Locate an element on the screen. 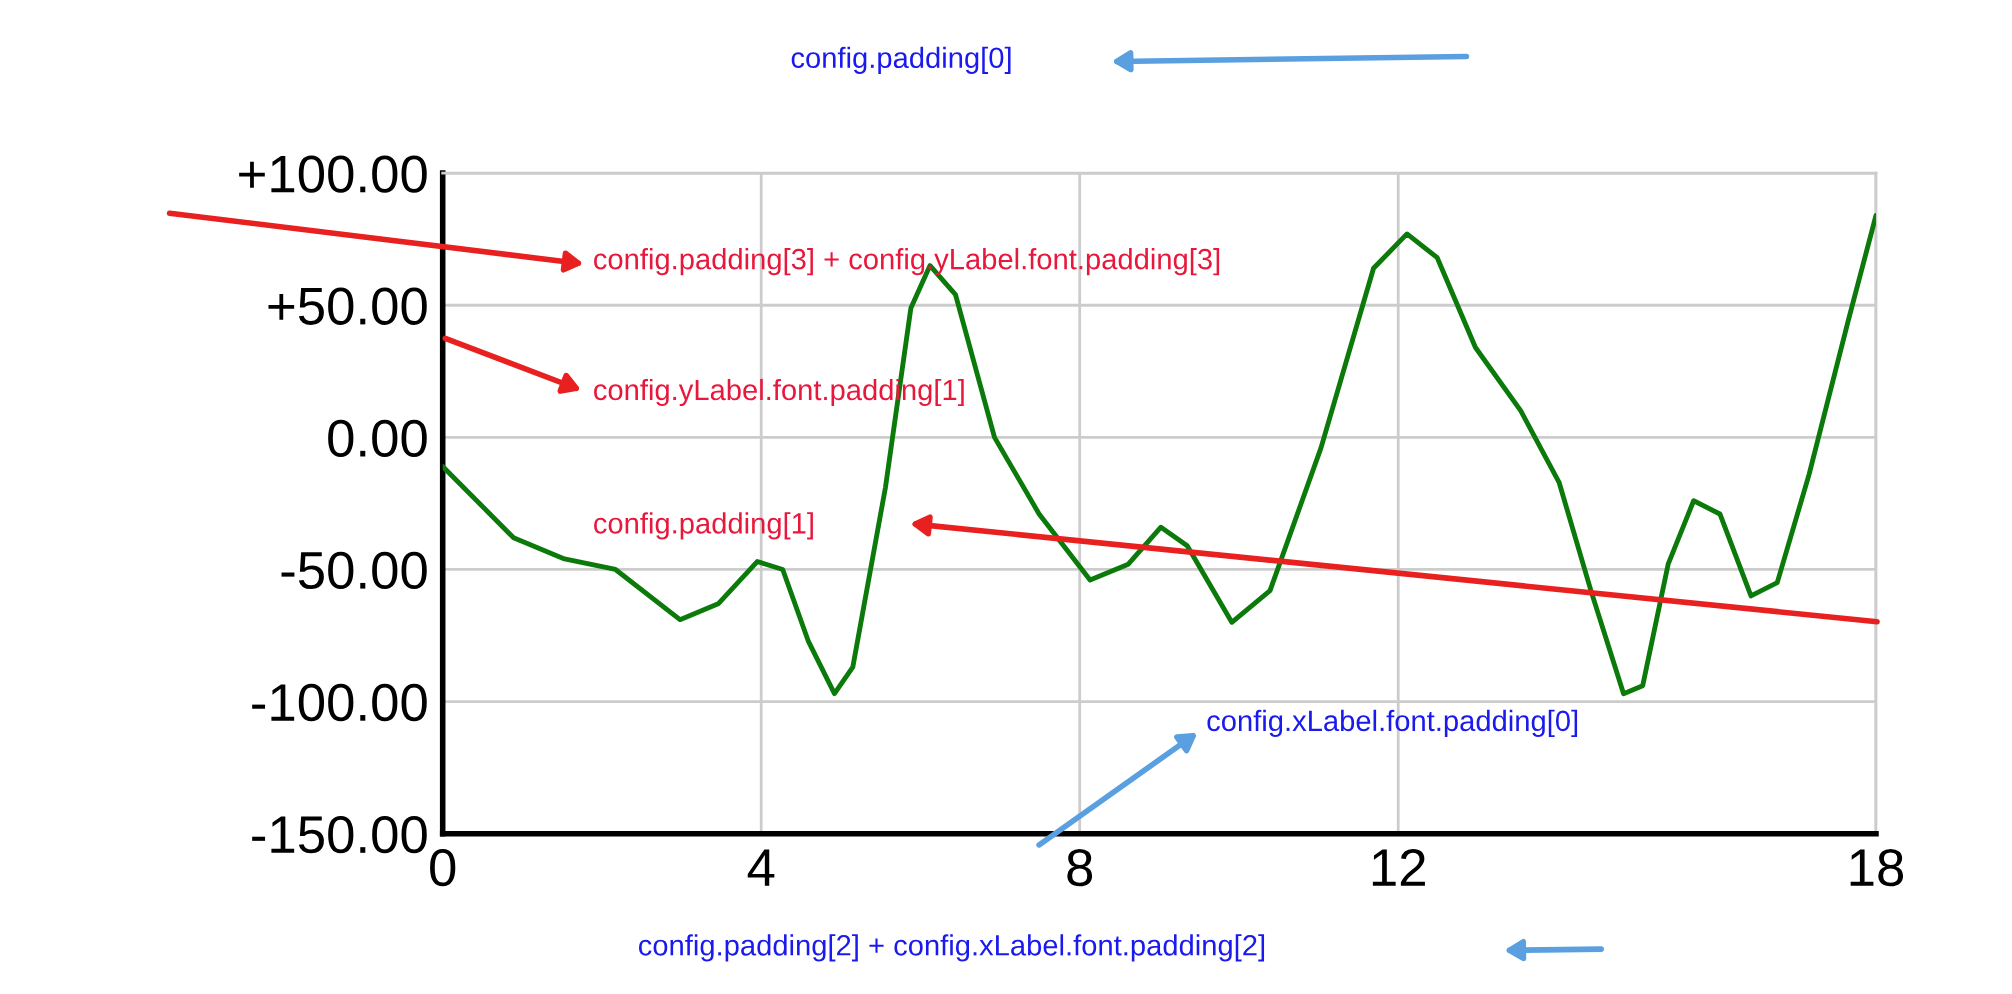 Image resolution: width=2012 pixels, height=994 pixels. x-tick-label: 18 is located at coordinates (1877, 867).